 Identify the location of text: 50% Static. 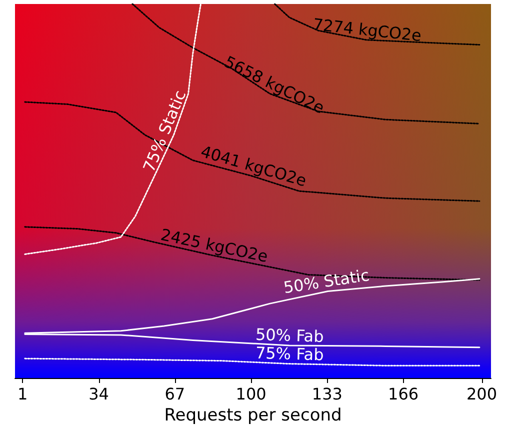
(326, 281).